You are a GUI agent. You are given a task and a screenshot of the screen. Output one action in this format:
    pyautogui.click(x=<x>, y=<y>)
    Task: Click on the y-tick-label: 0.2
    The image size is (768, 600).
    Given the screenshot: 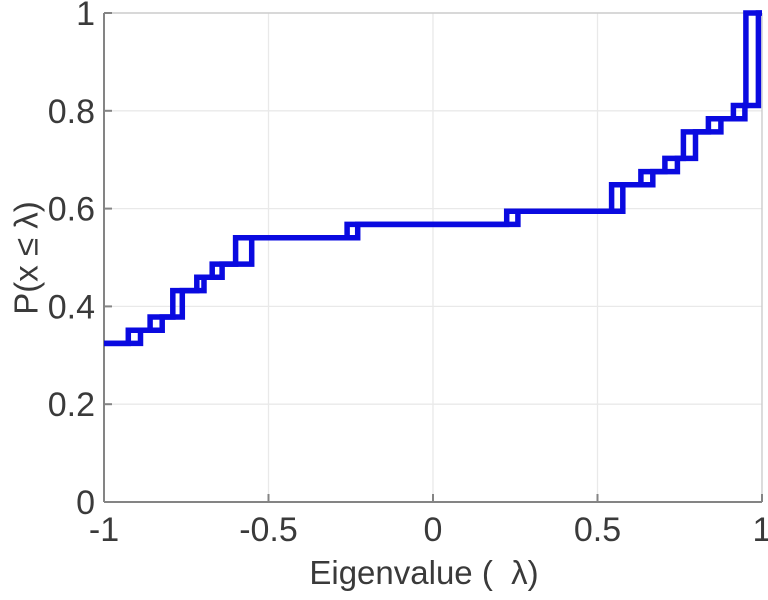 What is the action you would take?
    pyautogui.click(x=71, y=405)
    